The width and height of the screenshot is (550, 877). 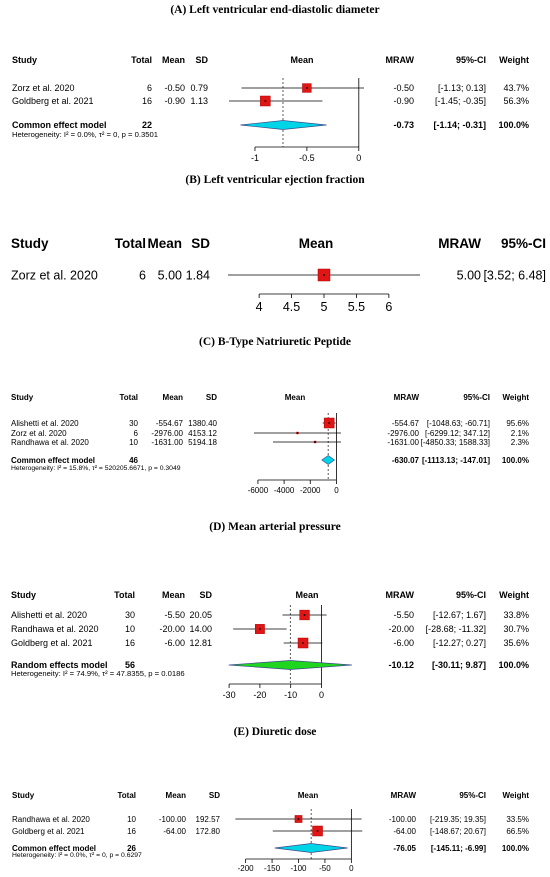 What do you see at coordinates (456, 460) in the screenshot?
I see `pooled-ci: [-1113.13; -147.01]` at bounding box center [456, 460].